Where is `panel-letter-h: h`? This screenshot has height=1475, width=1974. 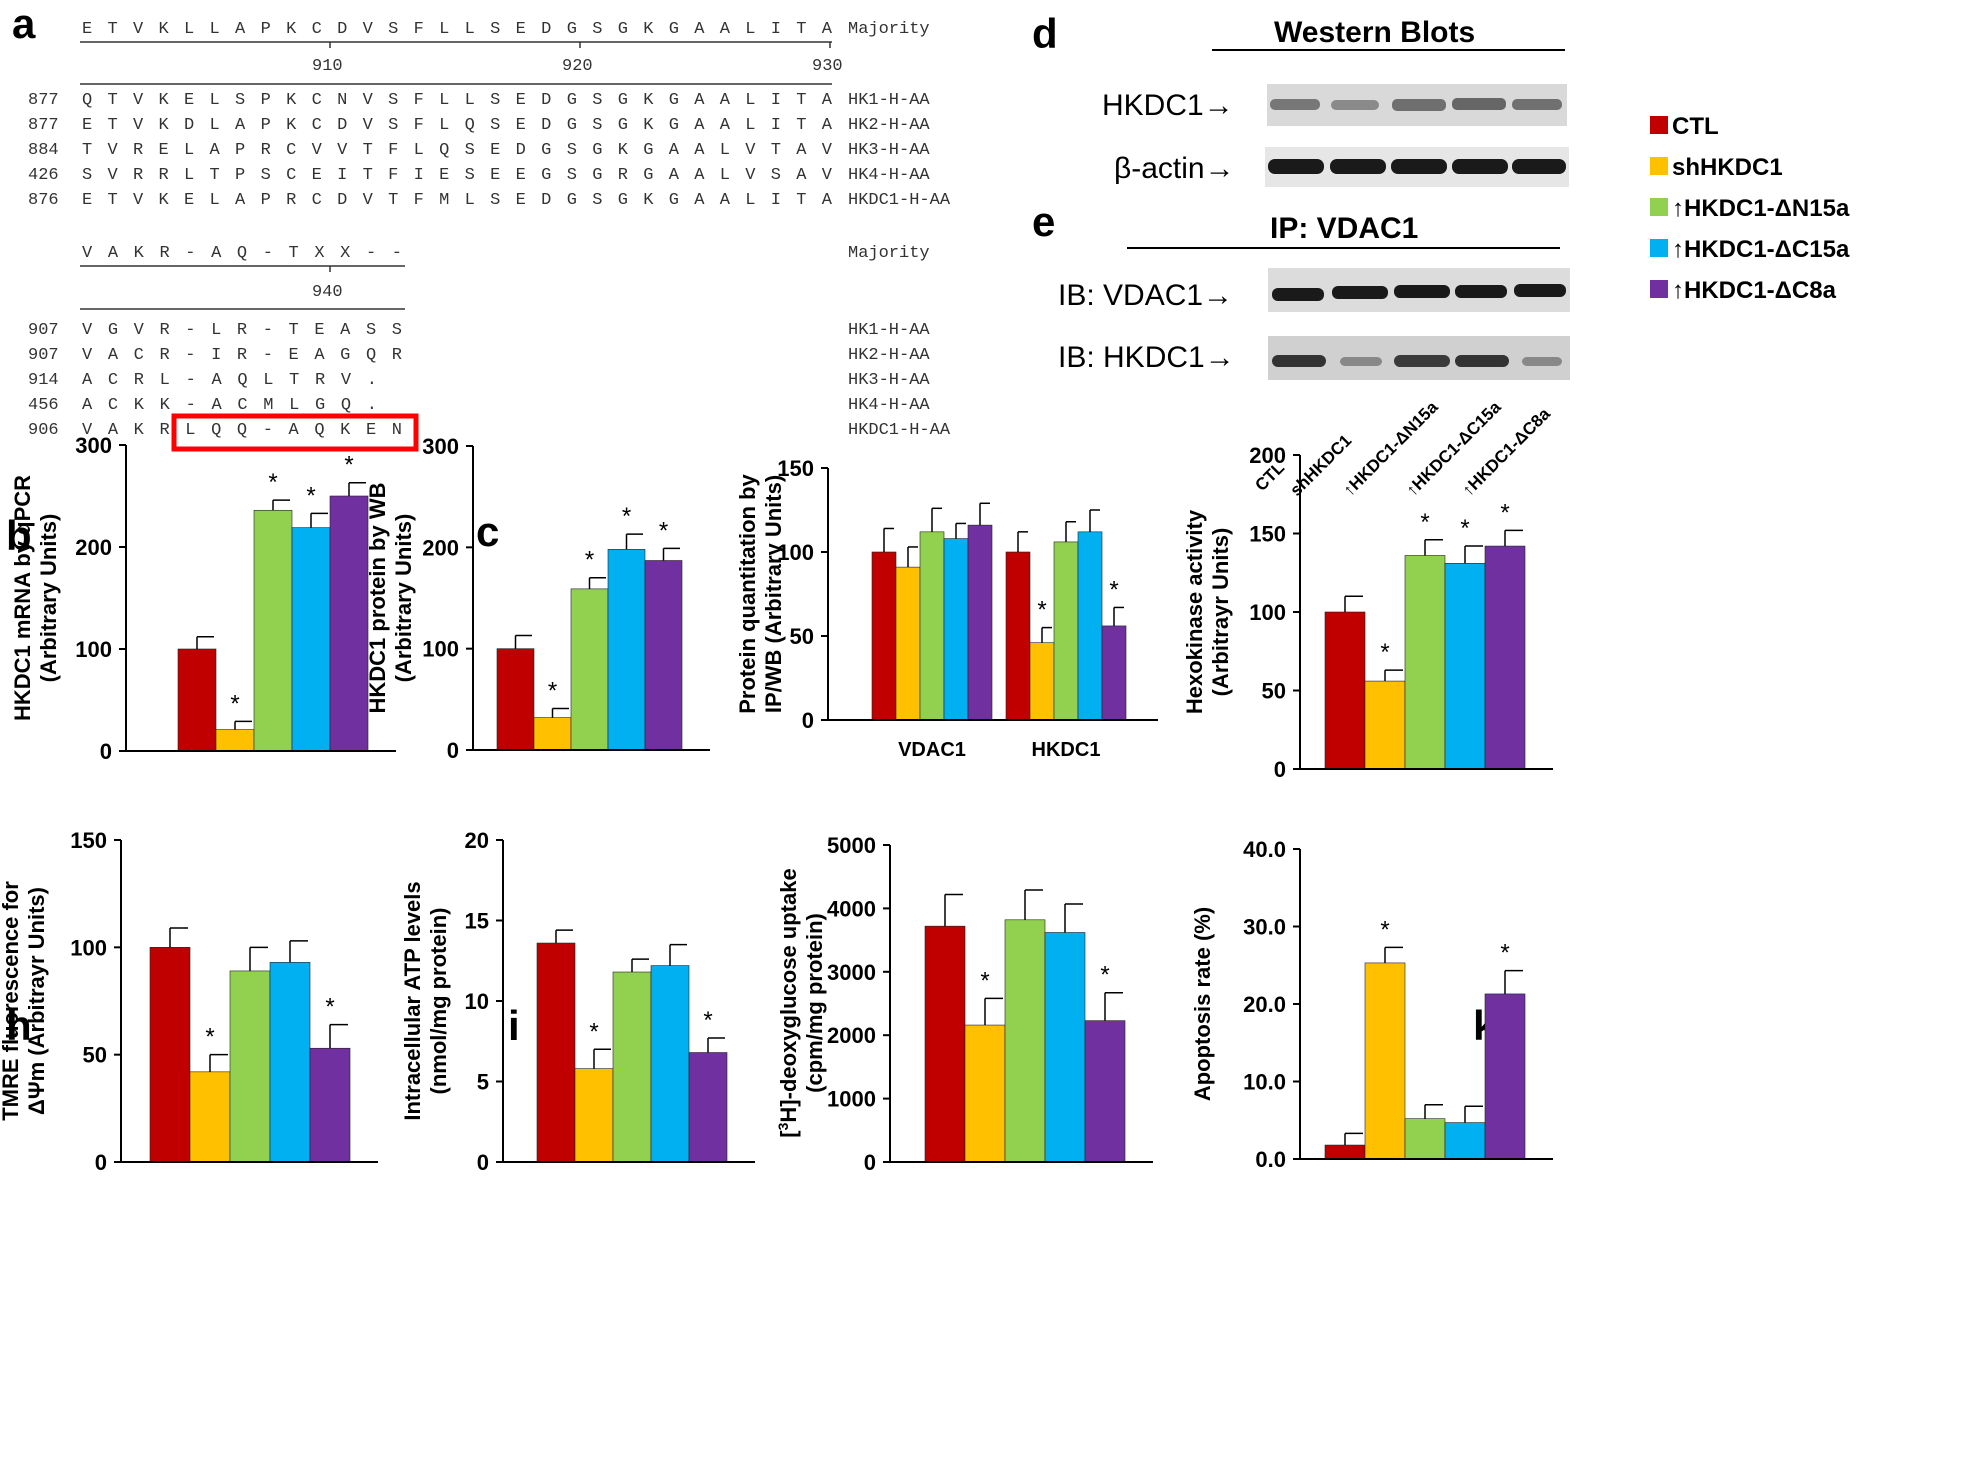
panel-letter-h: h is located at coordinates (19, 1025).